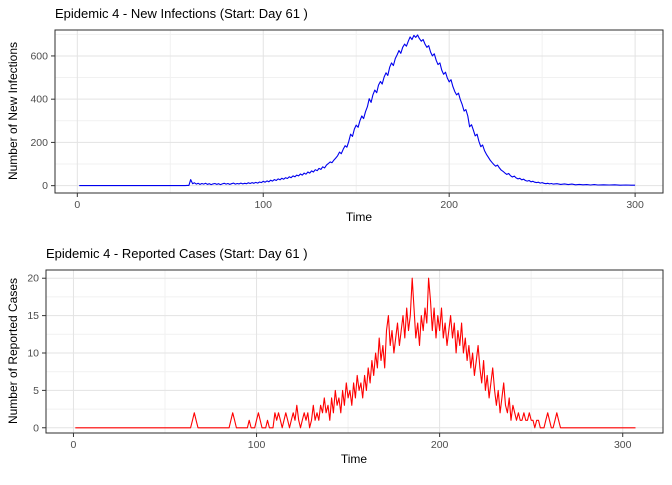 The height and width of the screenshot is (485, 672). What do you see at coordinates (449, 205) in the screenshot?
I see `new-infections-x-tick-label: 200` at bounding box center [449, 205].